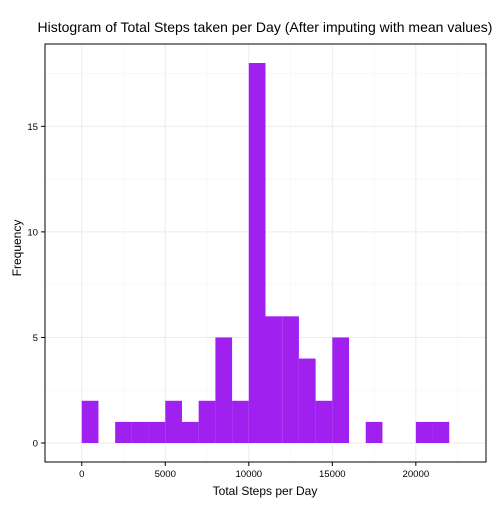  What do you see at coordinates (81, 474) in the screenshot?
I see `x-tick-label: 0` at bounding box center [81, 474].